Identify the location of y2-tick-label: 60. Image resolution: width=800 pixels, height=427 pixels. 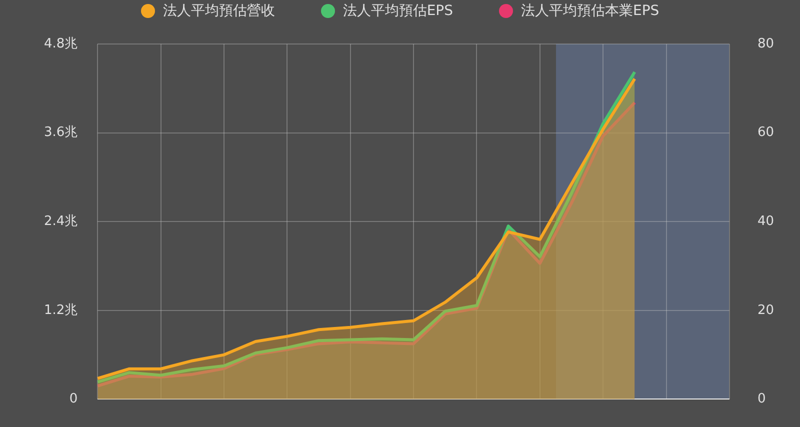
(765, 132).